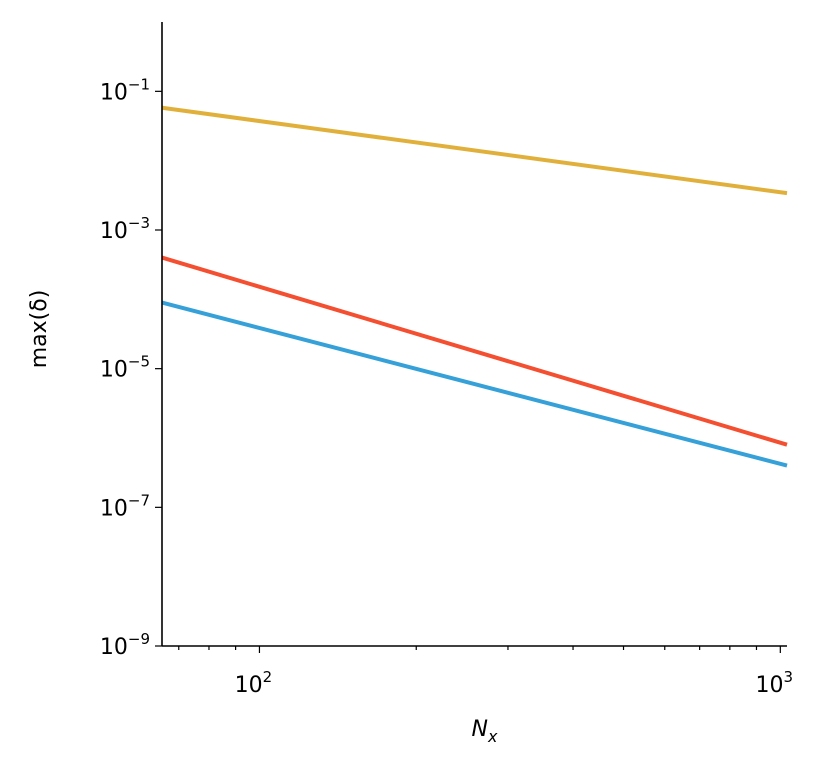 Image resolution: width=831 pixels, height=770 pixels. I want to click on y-tick-label-3: 10⁻⁷, so click(125, 506).